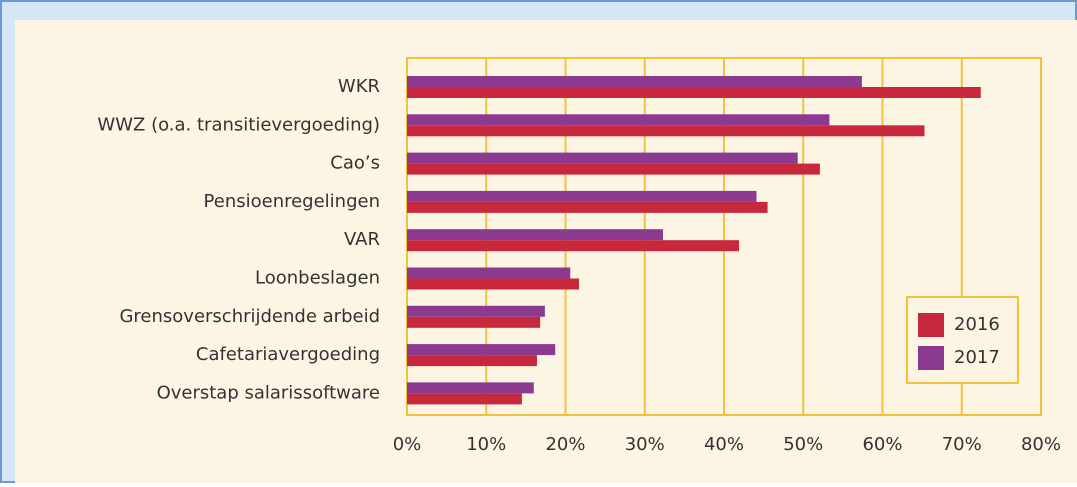  Describe the element at coordinates (645, 444) in the screenshot. I see `x-tick-label: 30%` at that location.